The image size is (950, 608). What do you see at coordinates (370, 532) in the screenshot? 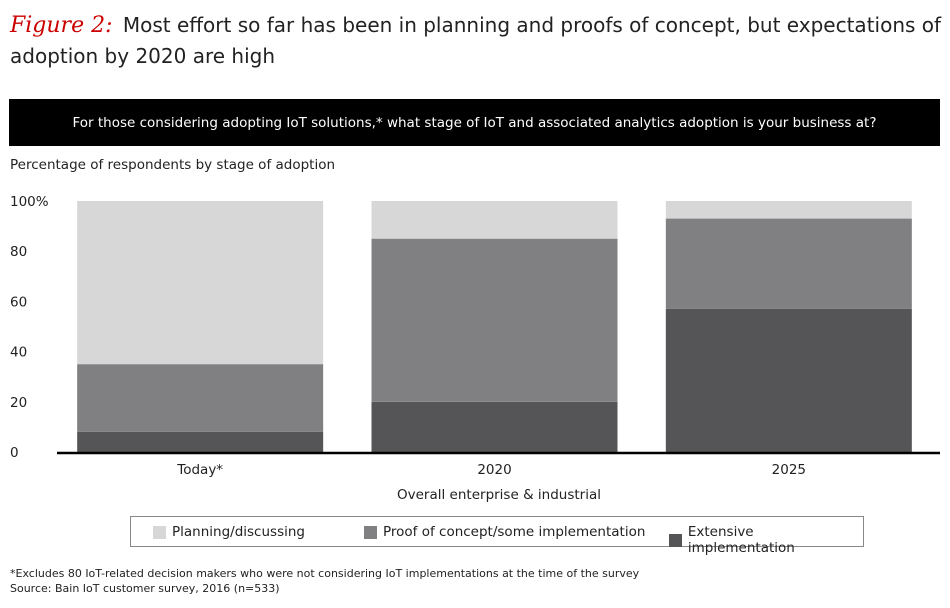
I see `legend-swatch-proof-of-concept` at bounding box center [370, 532].